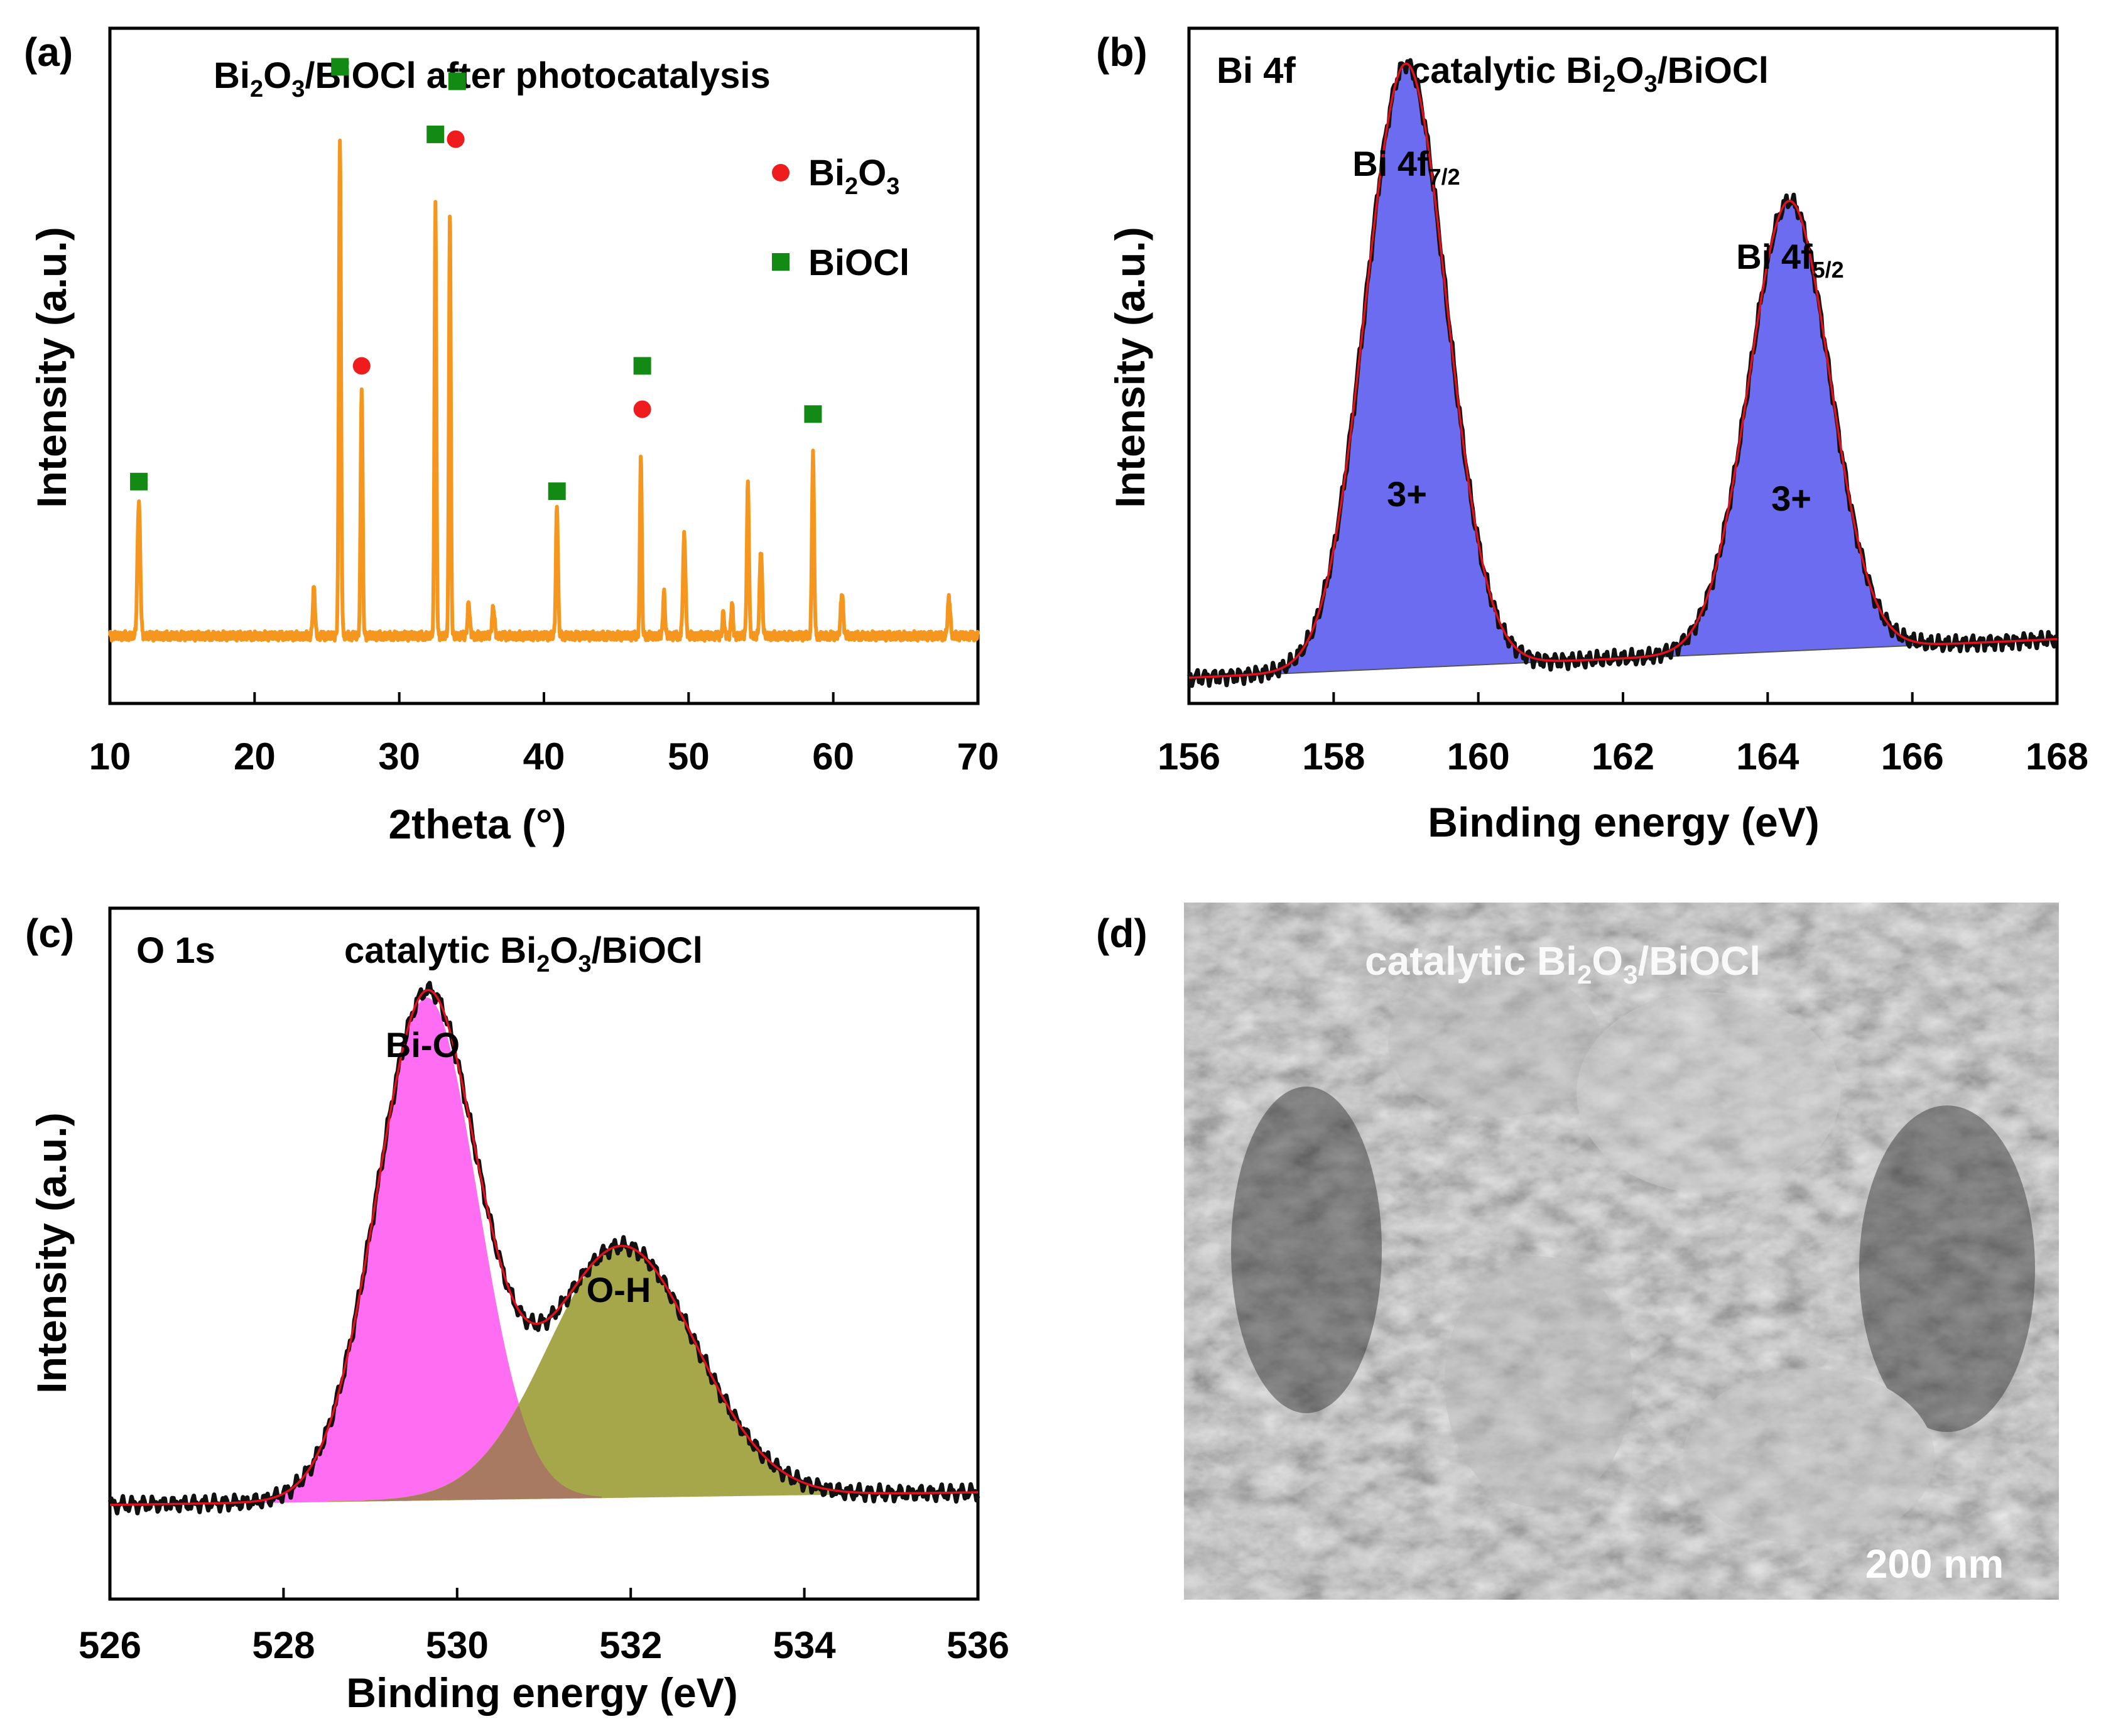  What do you see at coordinates (544, 1627) in the screenshot?
I see `panel-c-x-ticks: 526 528 530 532 534 536` at bounding box center [544, 1627].